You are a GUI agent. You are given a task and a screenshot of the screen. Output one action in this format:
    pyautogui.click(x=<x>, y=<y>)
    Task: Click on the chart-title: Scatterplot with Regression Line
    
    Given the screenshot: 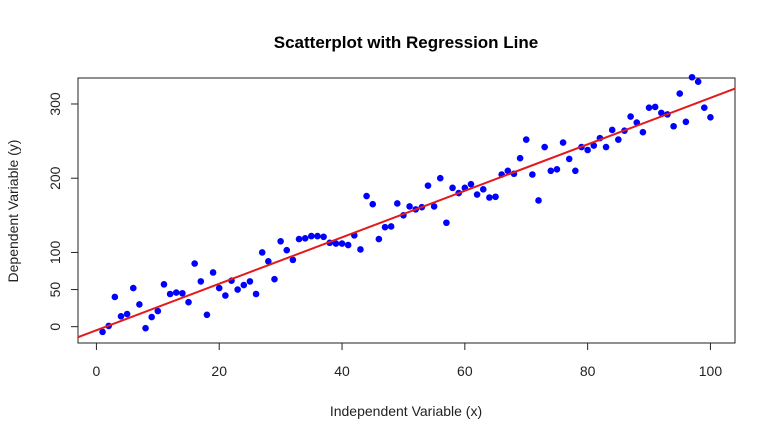 What is the action you would take?
    pyautogui.click(x=406, y=42)
    